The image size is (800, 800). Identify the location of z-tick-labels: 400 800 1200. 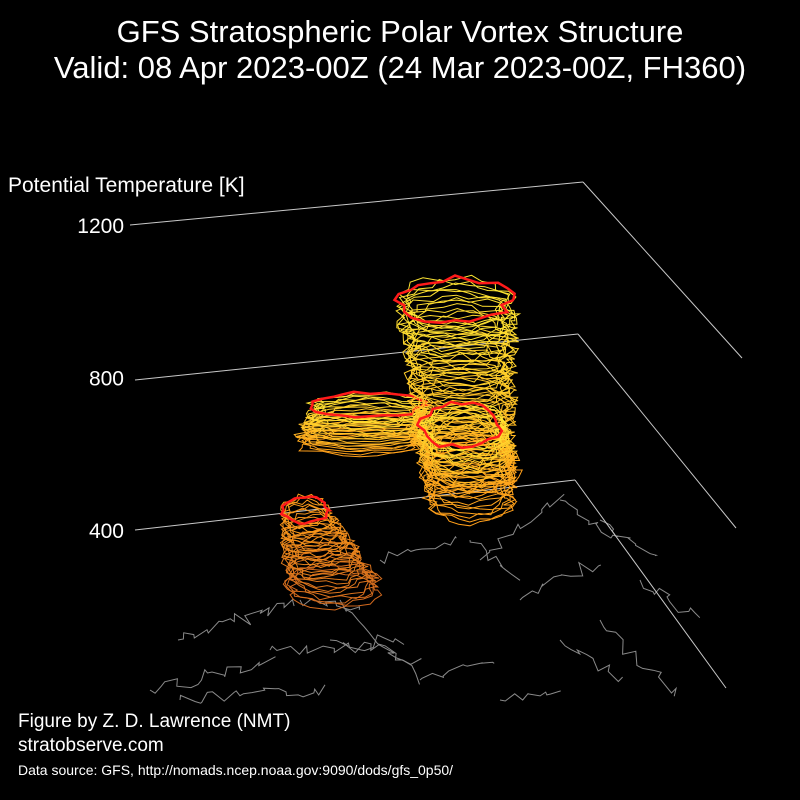
(100, 379).